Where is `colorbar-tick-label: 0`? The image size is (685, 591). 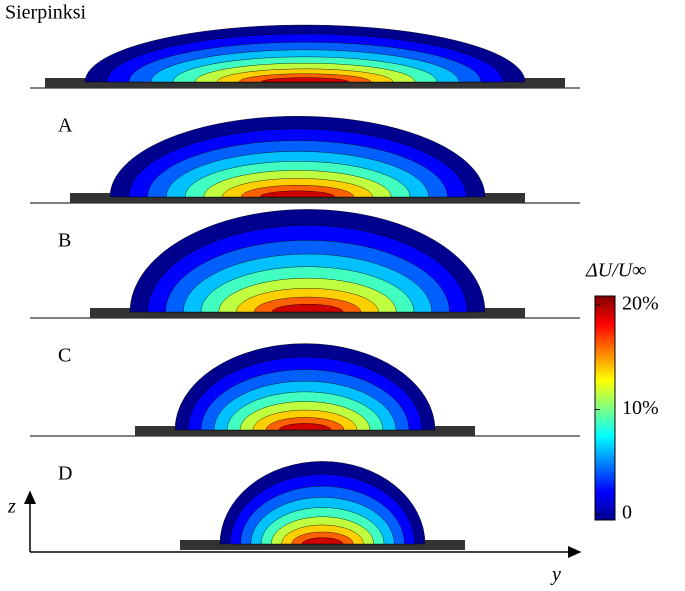 colorbar-tick-label: 0 is located at coordinates (627, 513).